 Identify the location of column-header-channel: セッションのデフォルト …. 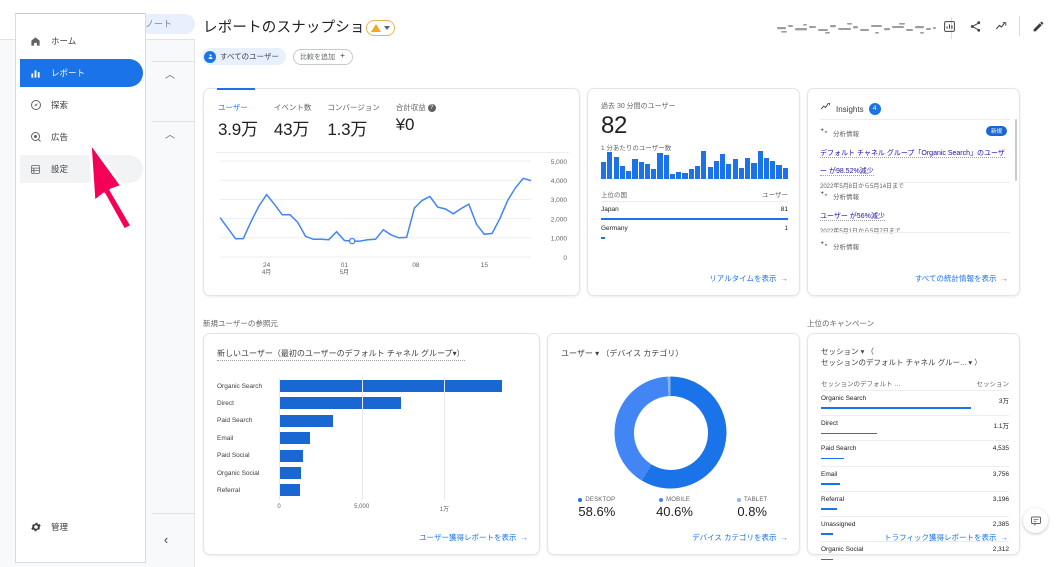
(861, 384).